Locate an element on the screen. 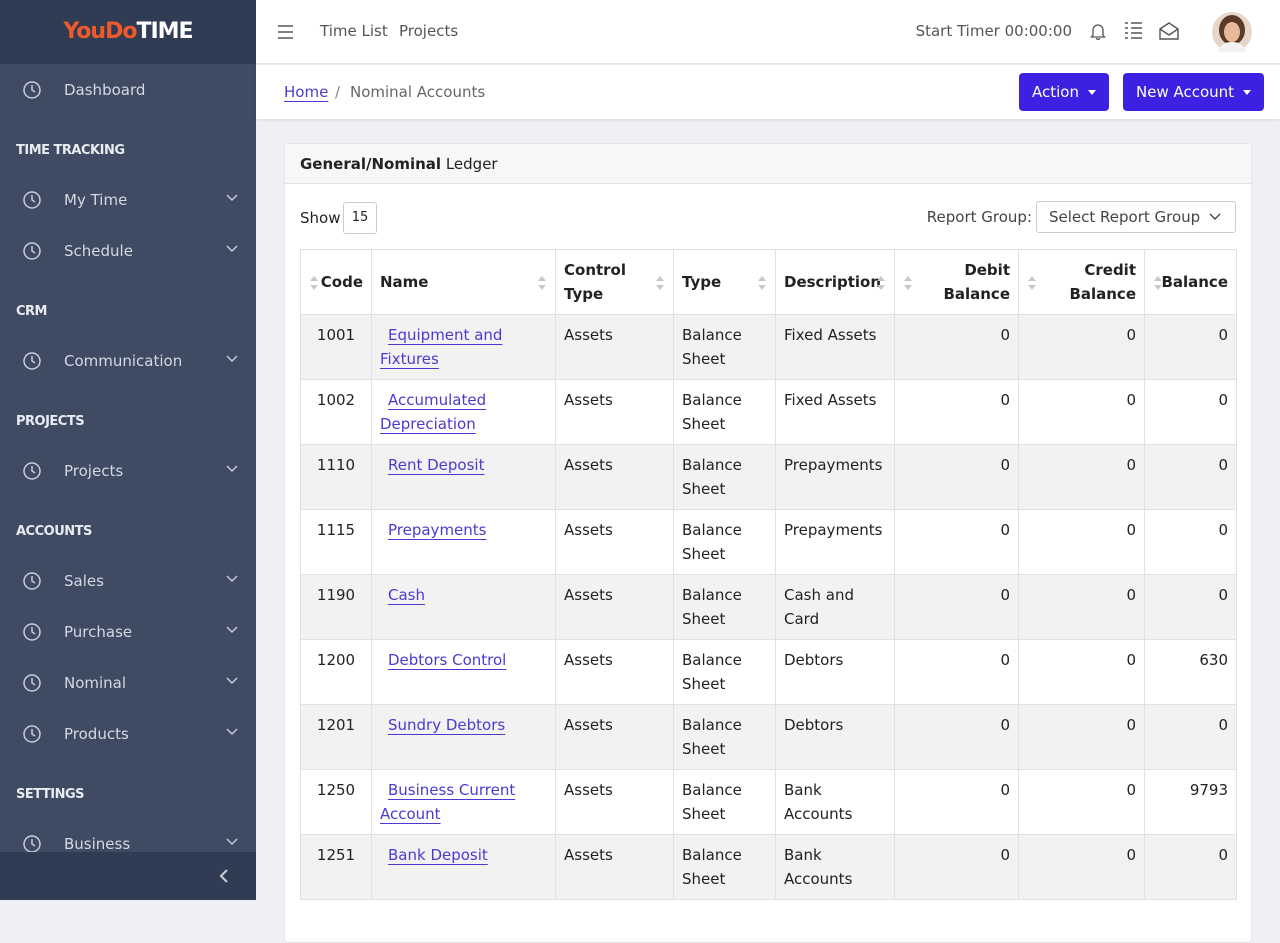 The height and width of the screenshot is (943, 1280). table-cell: 1200 is located at coordinates (336, 672).